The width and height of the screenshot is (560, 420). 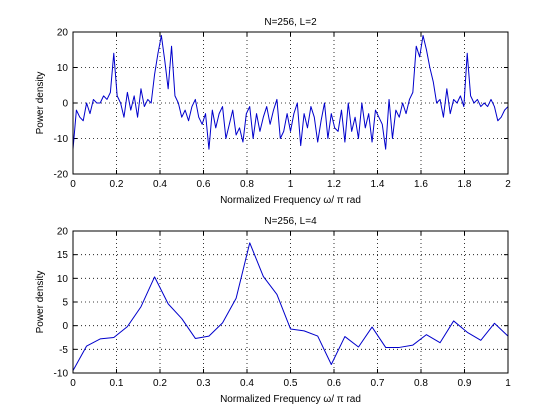 What do you see at coordinates (465, 383) in the screenshot?
I see `x-tick-label: 0.9` at bounding box center [465, 383].